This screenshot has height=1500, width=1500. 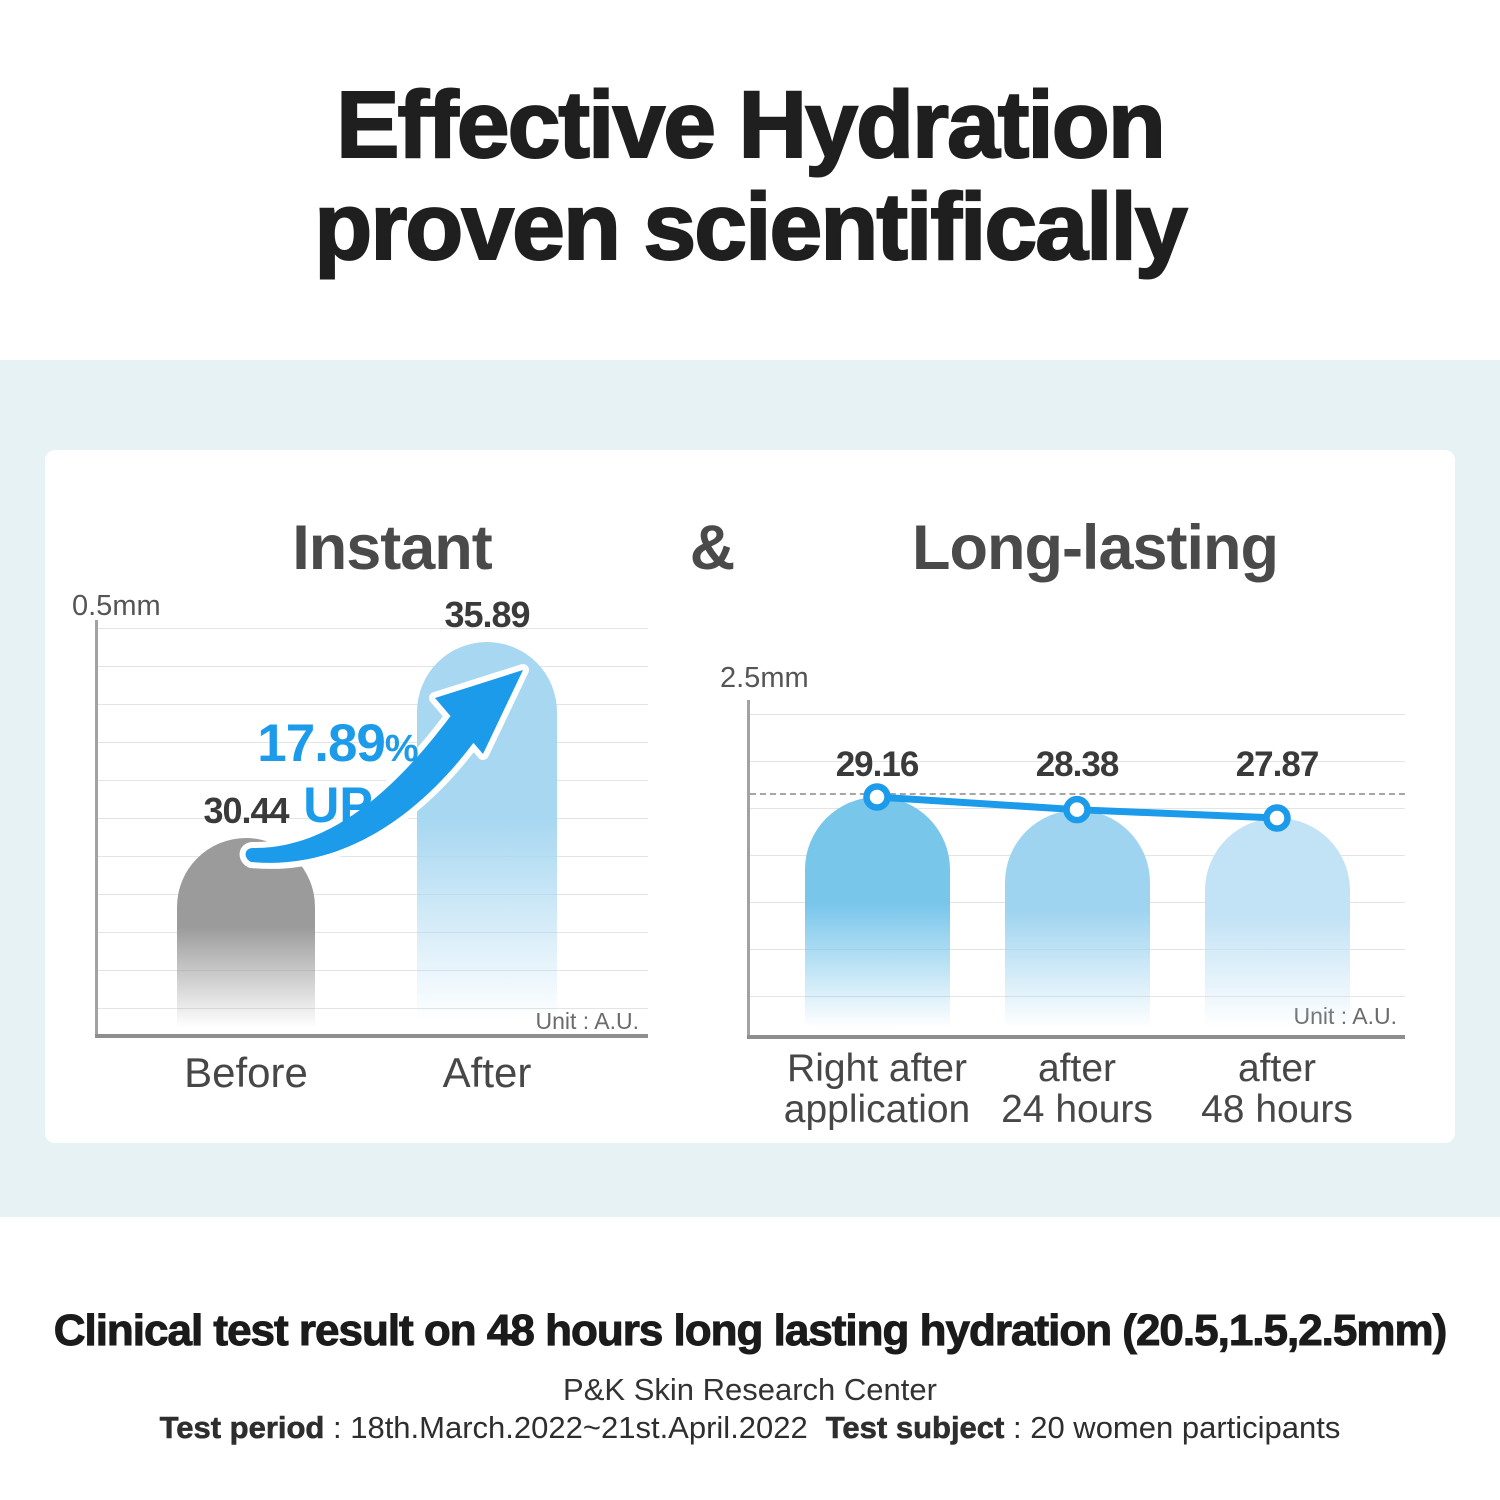 What do you see at coordinates (751, 125) in the screenshot?
I see `page-title-line1: Effective Hydration` at bounding box center [751, 125].